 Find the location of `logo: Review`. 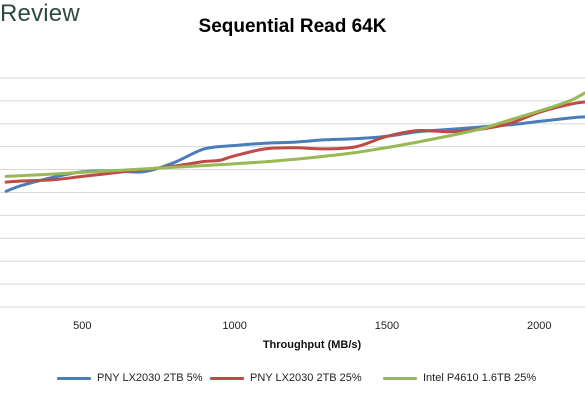

logo: Review is located at coordinates (40, 13).